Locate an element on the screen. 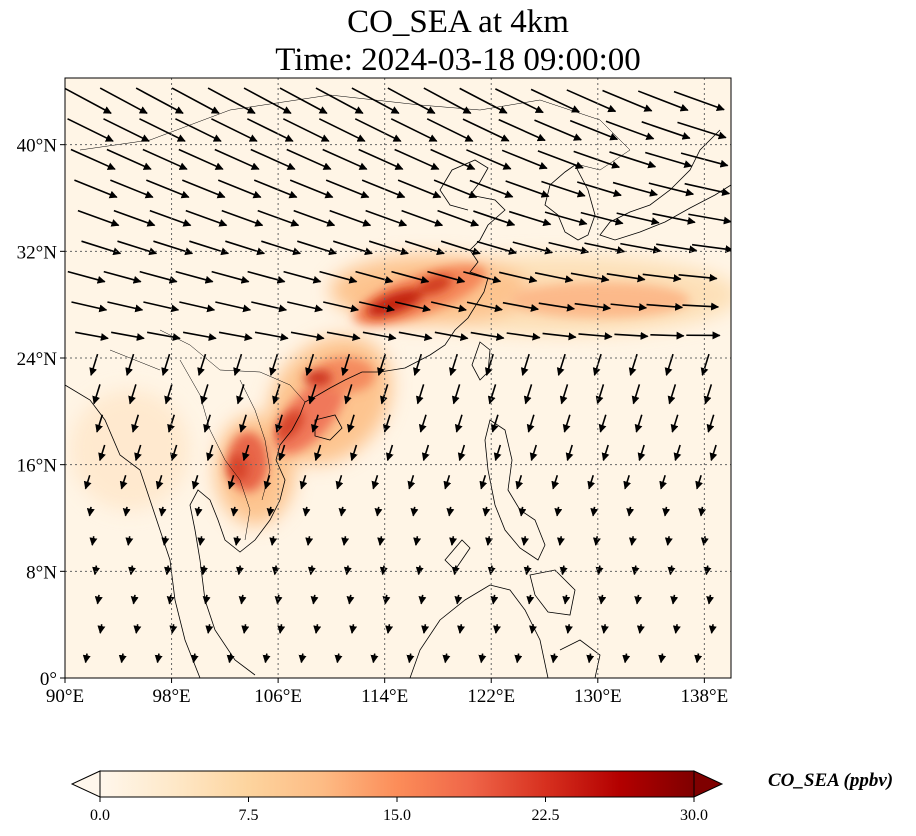  plume-ocean-mid is located at coordinates (600, 300).